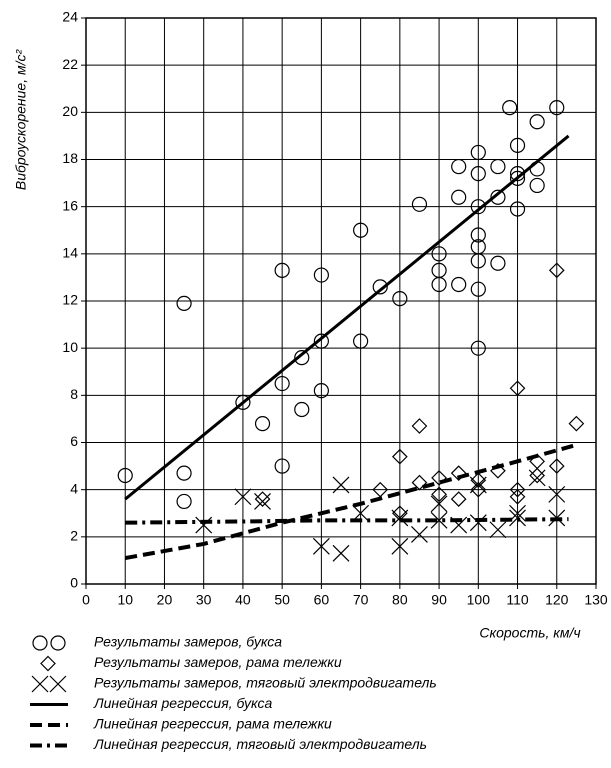 The image size is (611, 768). I want to click on y-tick-label: 18, so click(70, 158).